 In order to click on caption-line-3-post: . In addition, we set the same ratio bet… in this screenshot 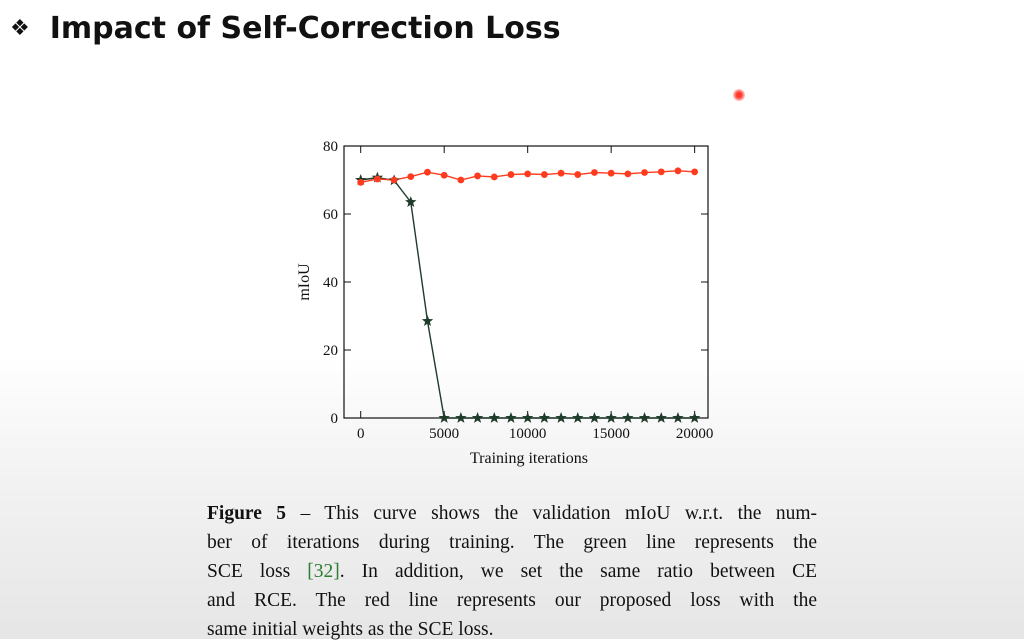, I will do `click(578, 571)`.